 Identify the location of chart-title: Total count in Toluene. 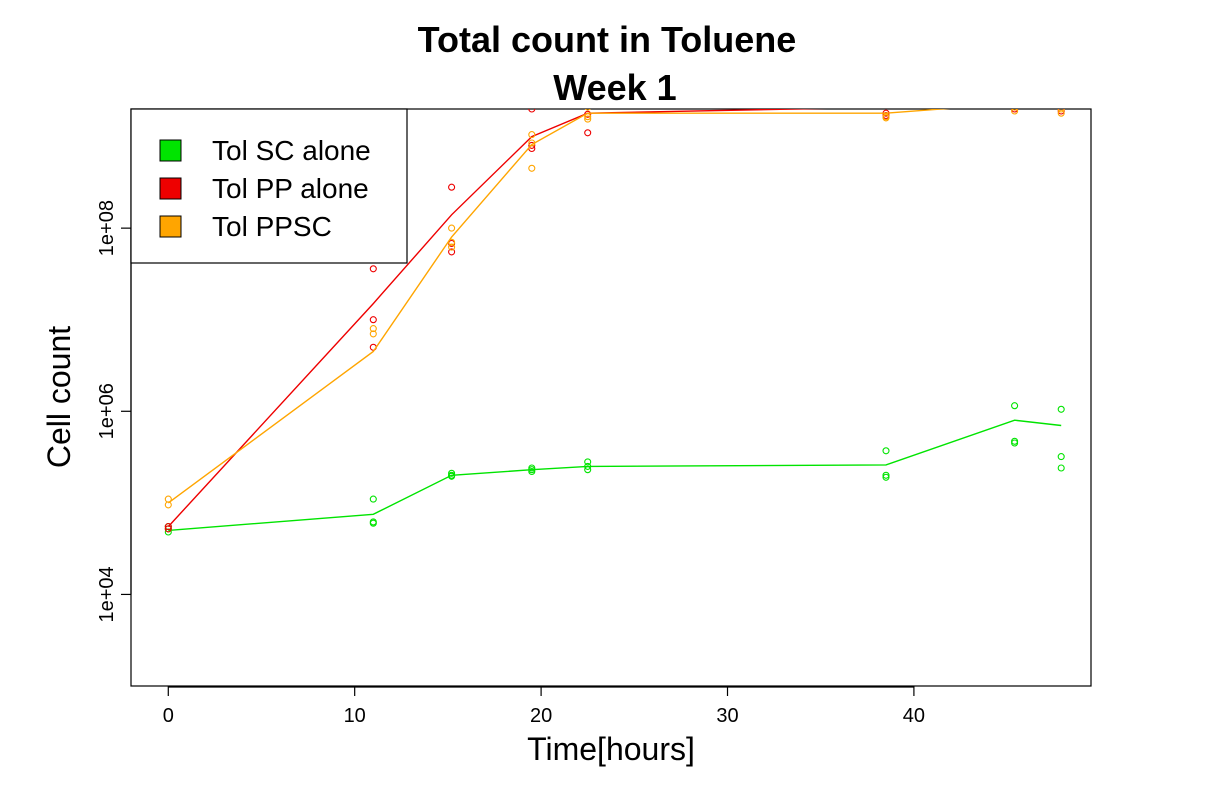
(607, 39).